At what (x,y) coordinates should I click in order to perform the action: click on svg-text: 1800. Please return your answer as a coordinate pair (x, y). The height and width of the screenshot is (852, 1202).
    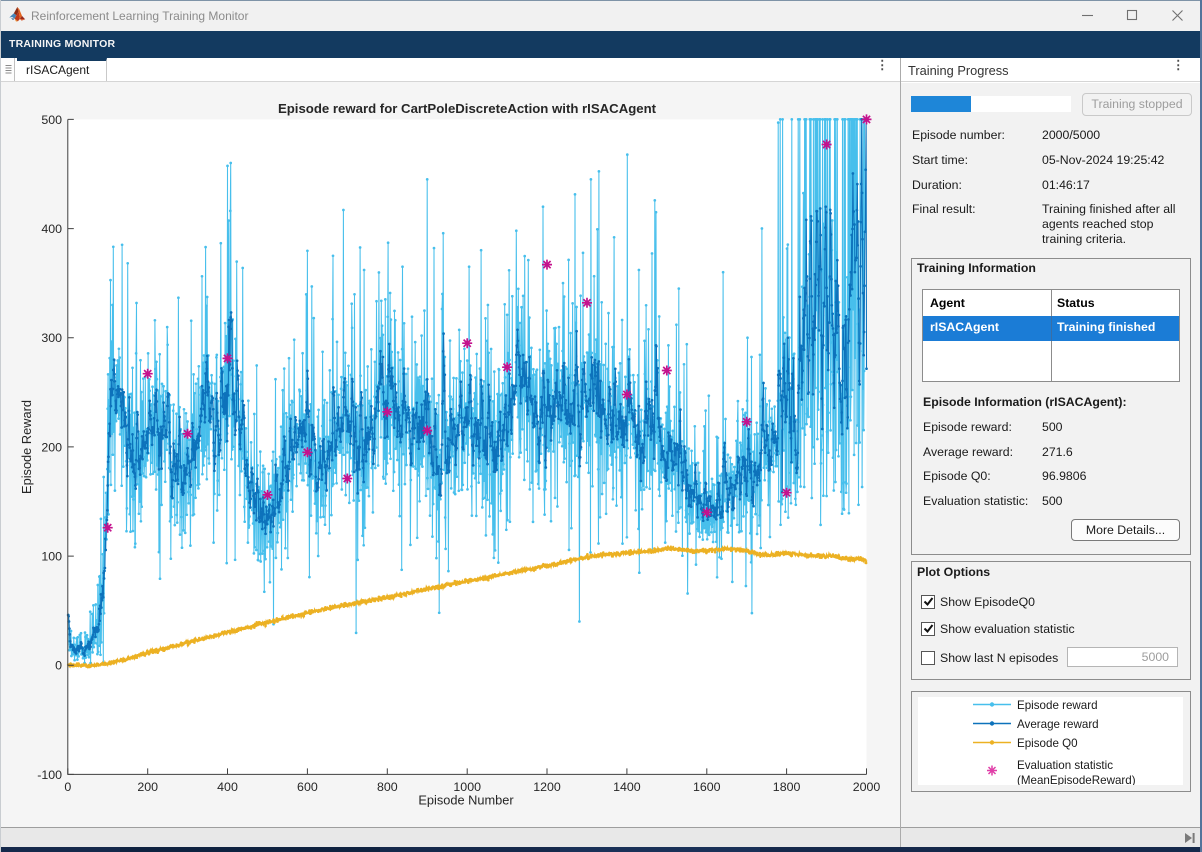
    Looking at the image, I should click on (787, 787).